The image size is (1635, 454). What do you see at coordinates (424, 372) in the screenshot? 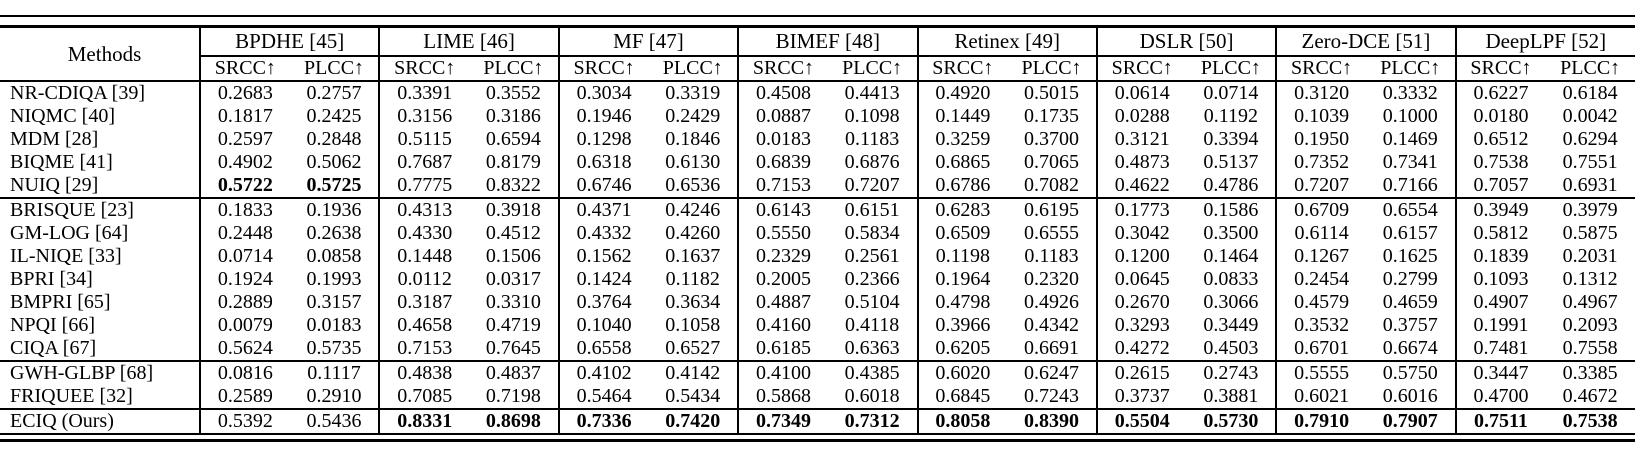
I see `value-cell: 0.4838` at bounding box center [424, 372].